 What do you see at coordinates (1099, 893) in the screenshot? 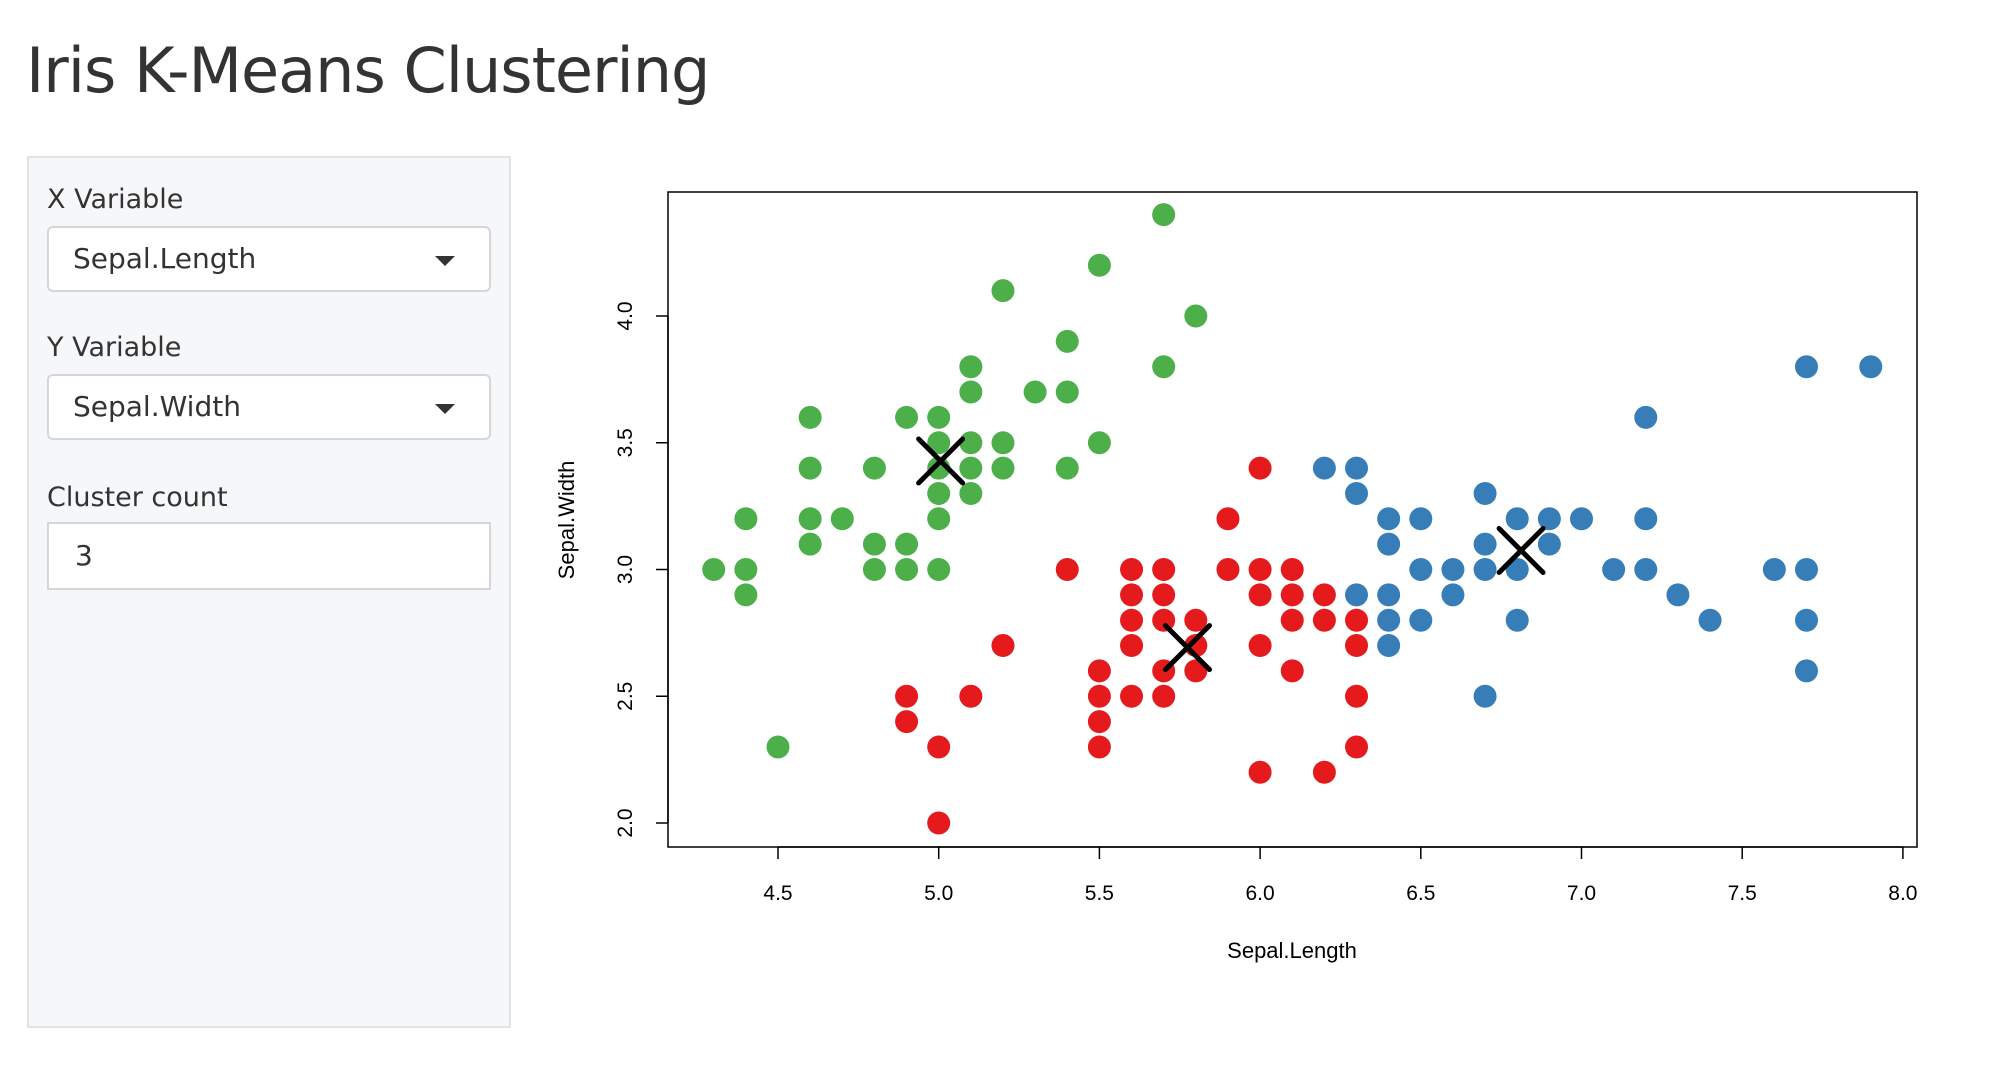
I see `x-tick-label: 5.5` at bounding box center [1099, 893].